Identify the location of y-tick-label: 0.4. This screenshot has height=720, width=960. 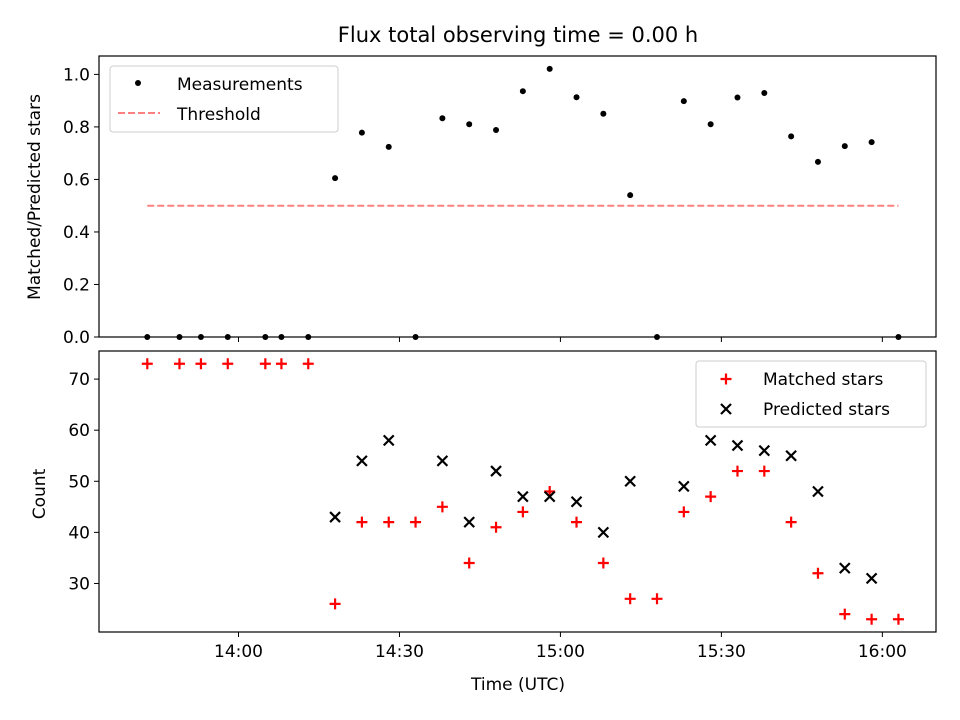
(76, 233).